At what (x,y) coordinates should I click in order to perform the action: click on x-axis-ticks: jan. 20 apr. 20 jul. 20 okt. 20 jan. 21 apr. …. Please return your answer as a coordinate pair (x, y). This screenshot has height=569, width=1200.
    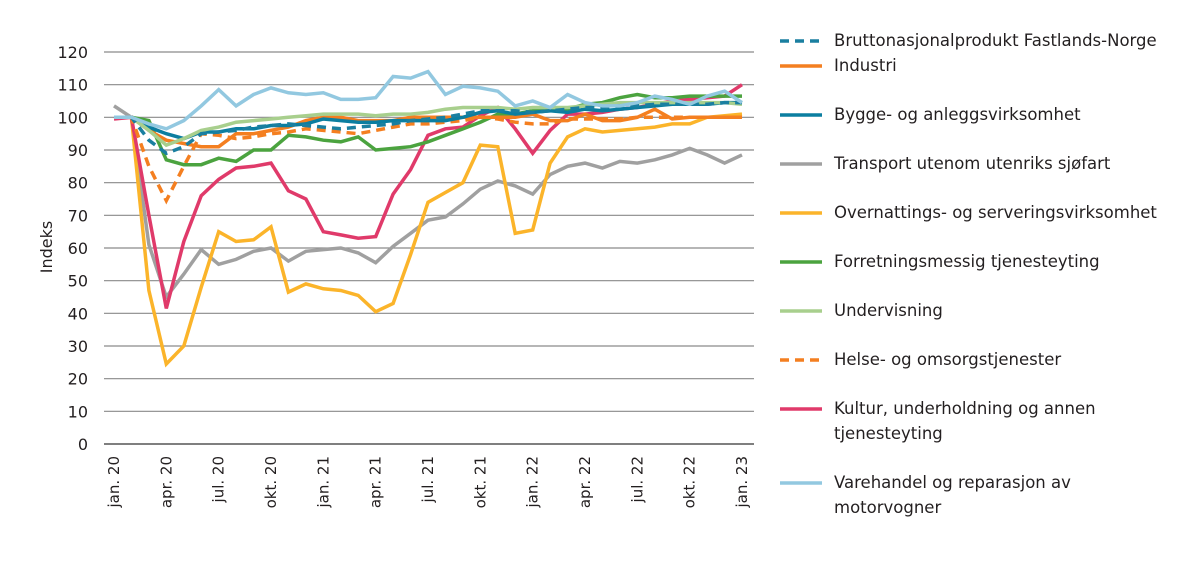
    Looking at the image, I should click on (428, 482).